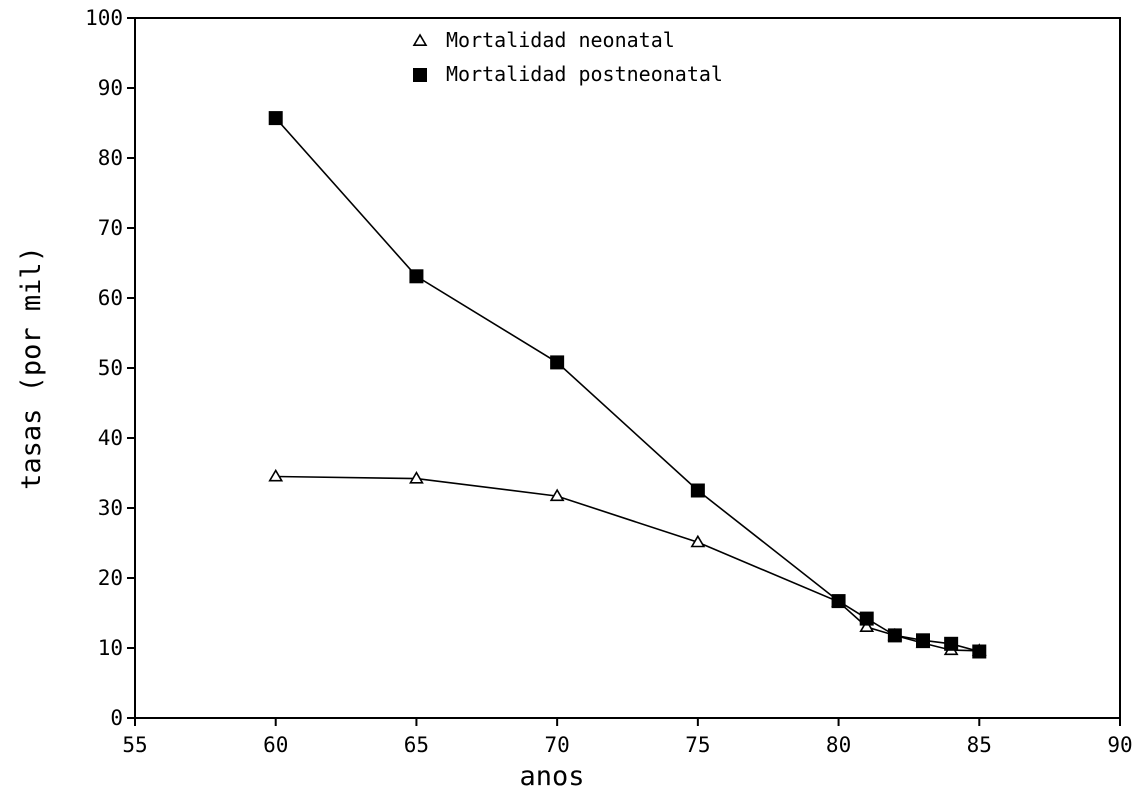  Describe the element at coordinates (110, 228) in the screenshot. I see `y-tick-label: 70` at that location.